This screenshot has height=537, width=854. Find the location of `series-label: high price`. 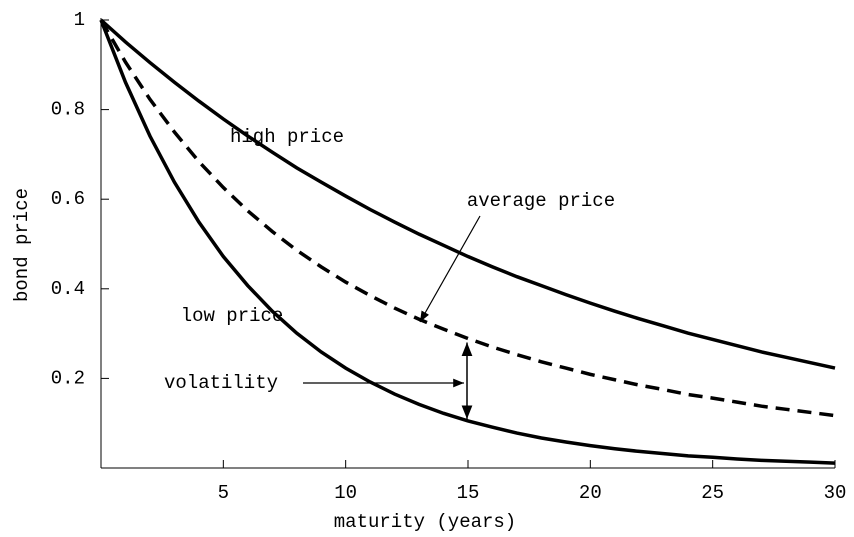

series-label: high price is located at coordinates (287, 137).